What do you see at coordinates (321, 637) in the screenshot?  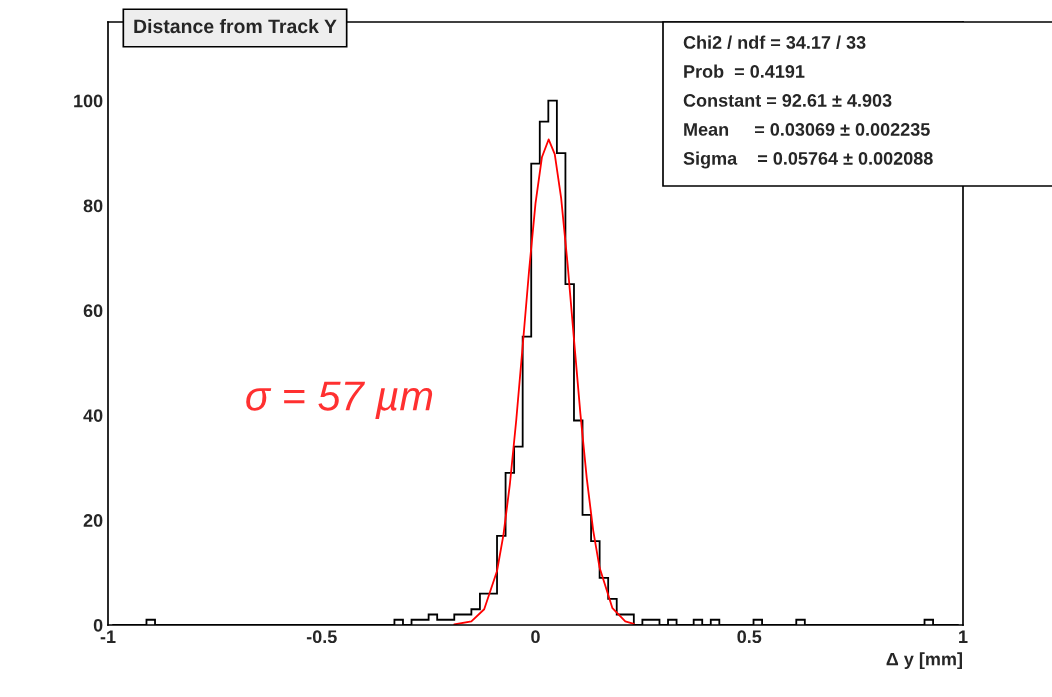 I see `x-tick-label: -0.5` at bounding box center [321, 637].